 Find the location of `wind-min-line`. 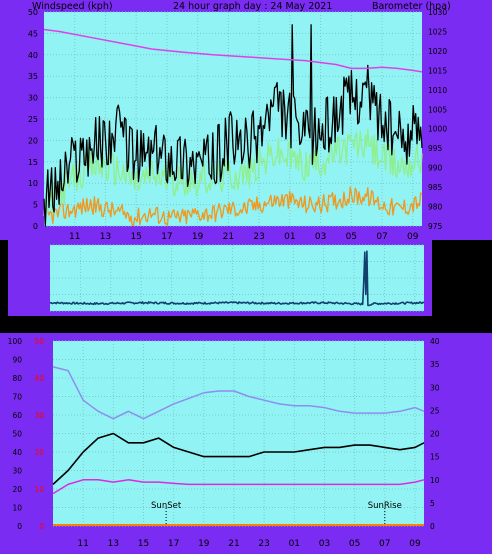

wind-min-line is located at coordinates (233, 206).